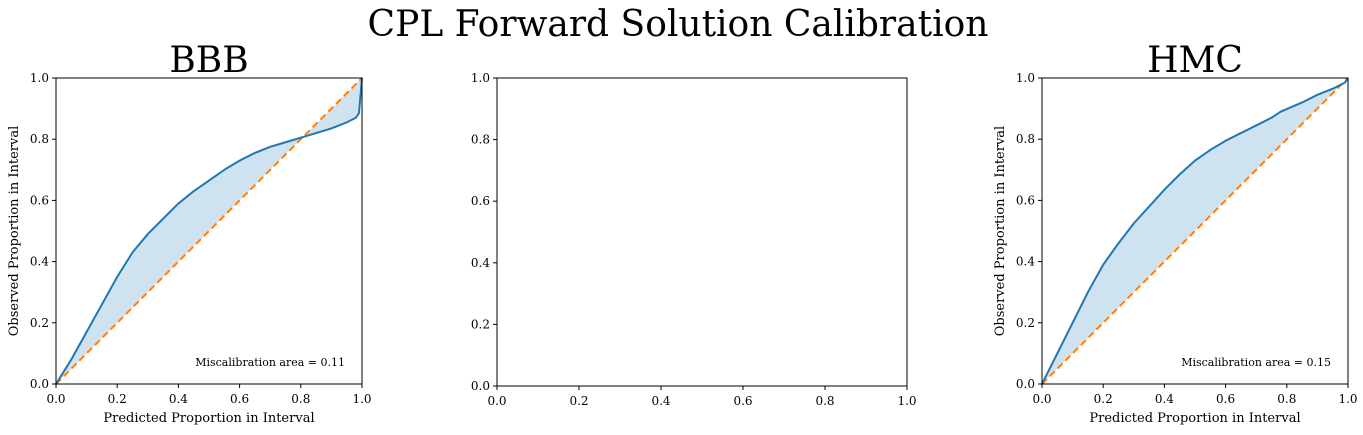 Image resolution: width=1363 pixels, height=435 pixels. What do you see at coordinates (1195, 60) in the screenshot?
I see `panel-title: HMC` at bounding box center [1195, 60].